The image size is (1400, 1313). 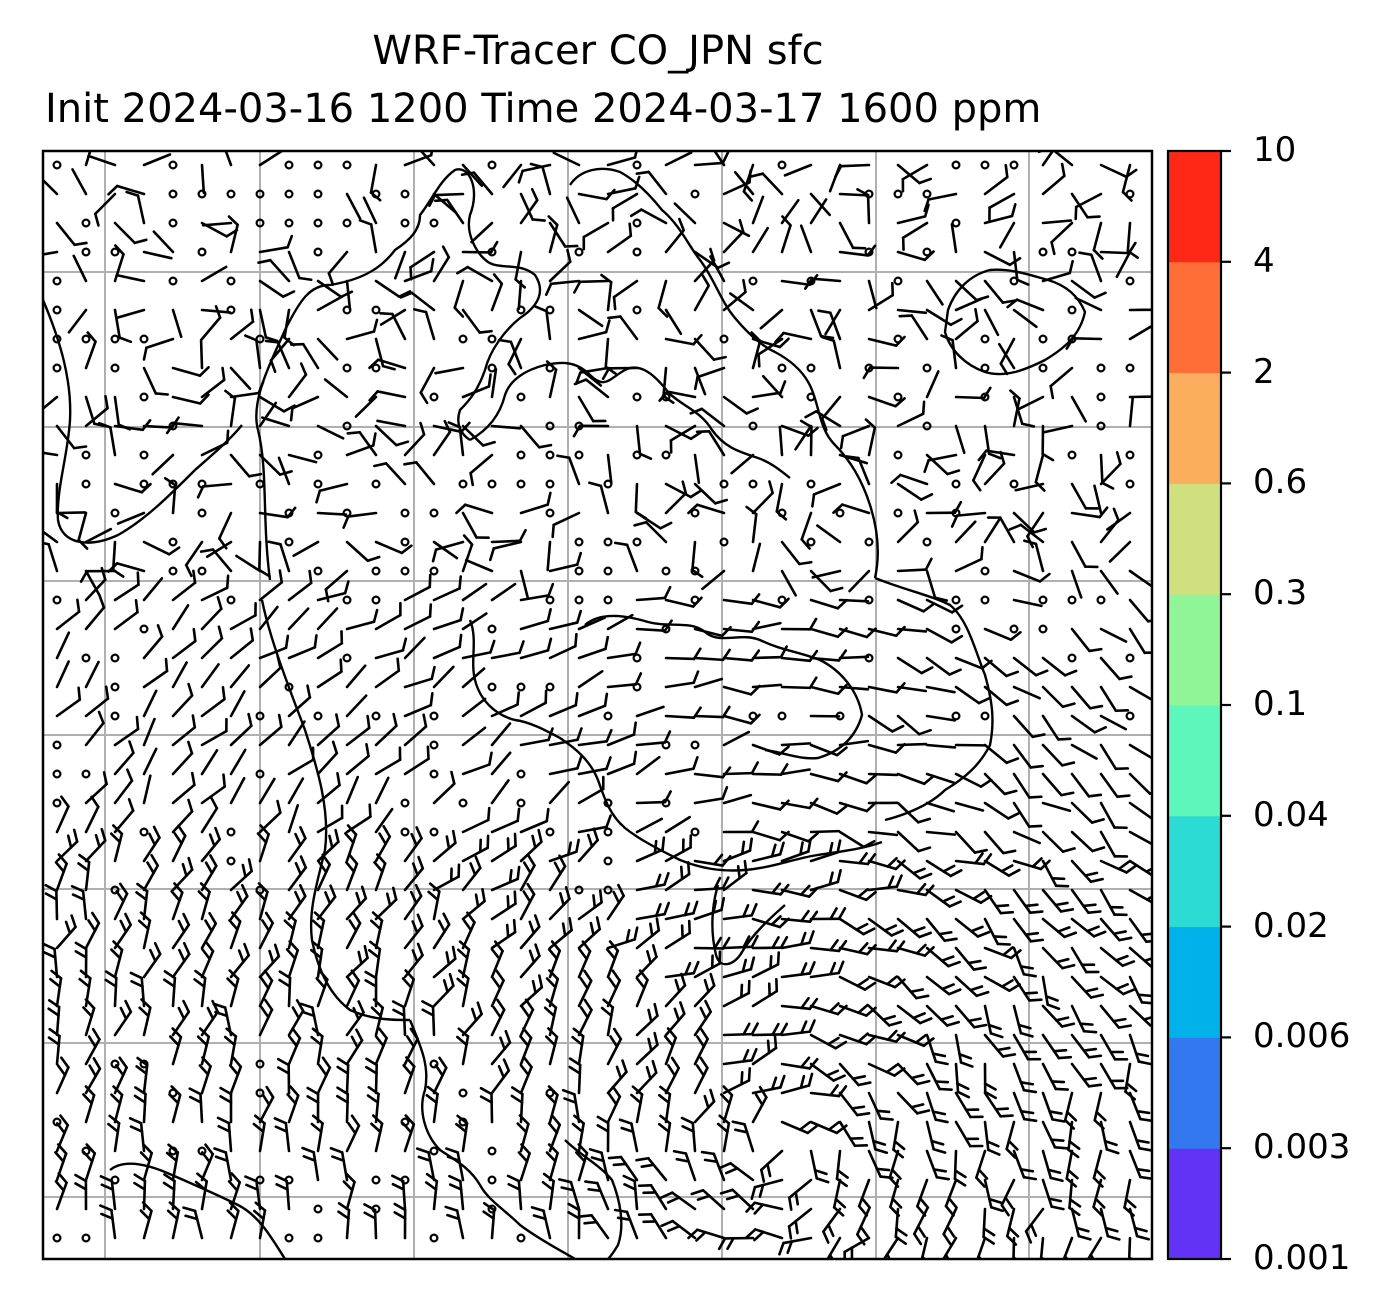 I want to click on colorbar-segment, so click(x=1194, y=1093).